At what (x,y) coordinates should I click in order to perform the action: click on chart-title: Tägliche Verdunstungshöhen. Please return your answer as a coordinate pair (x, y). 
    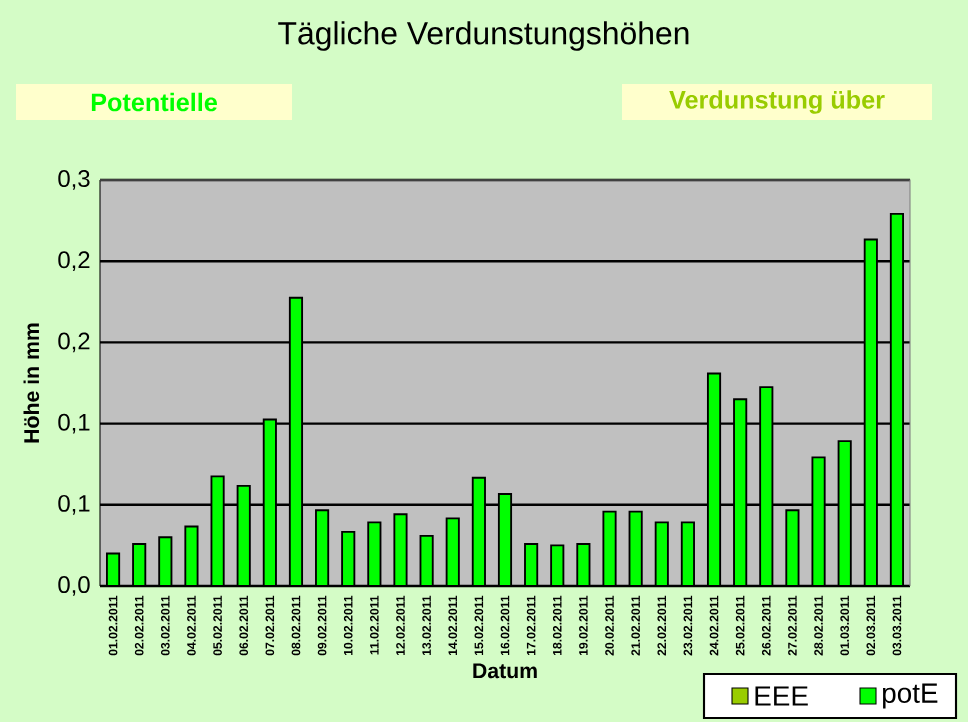
    Looking at the image, I should click on (483, 36).